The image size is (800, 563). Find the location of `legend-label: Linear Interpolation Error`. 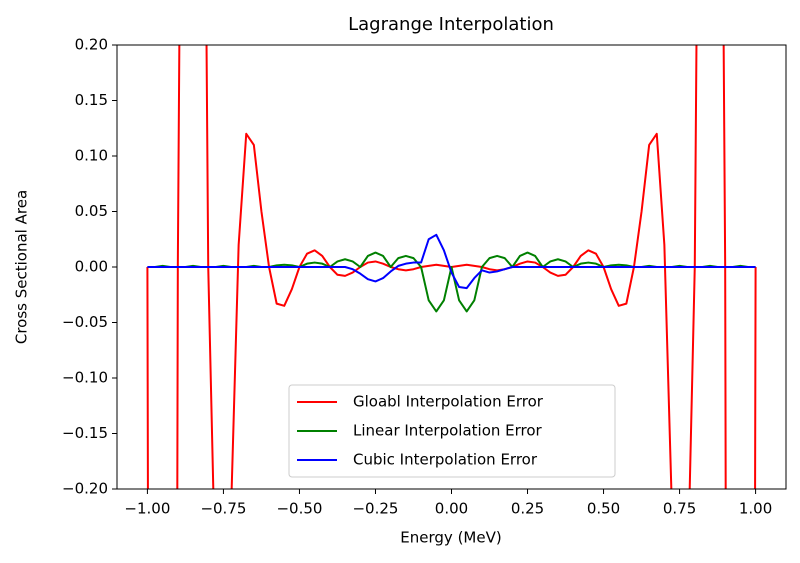

legend-label: Linear Interpolation Error is located at coordinates (448, 431).